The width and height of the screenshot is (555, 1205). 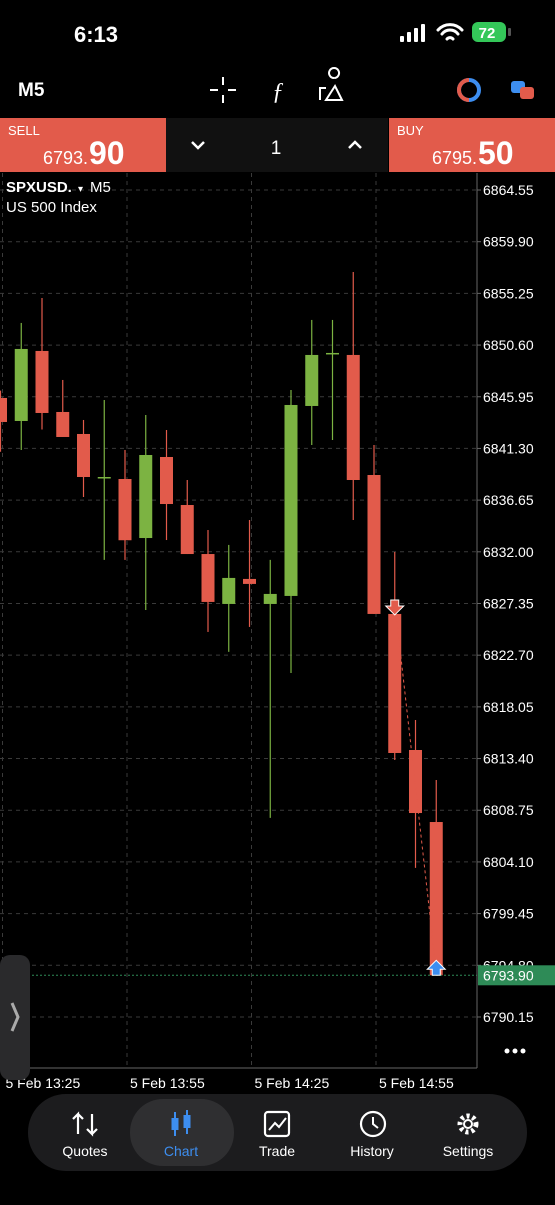 What do you see at coordinates (508, 293) in the screenshot?
I see `y-tick-label: 6855.25` at bounding box center [508, 293].